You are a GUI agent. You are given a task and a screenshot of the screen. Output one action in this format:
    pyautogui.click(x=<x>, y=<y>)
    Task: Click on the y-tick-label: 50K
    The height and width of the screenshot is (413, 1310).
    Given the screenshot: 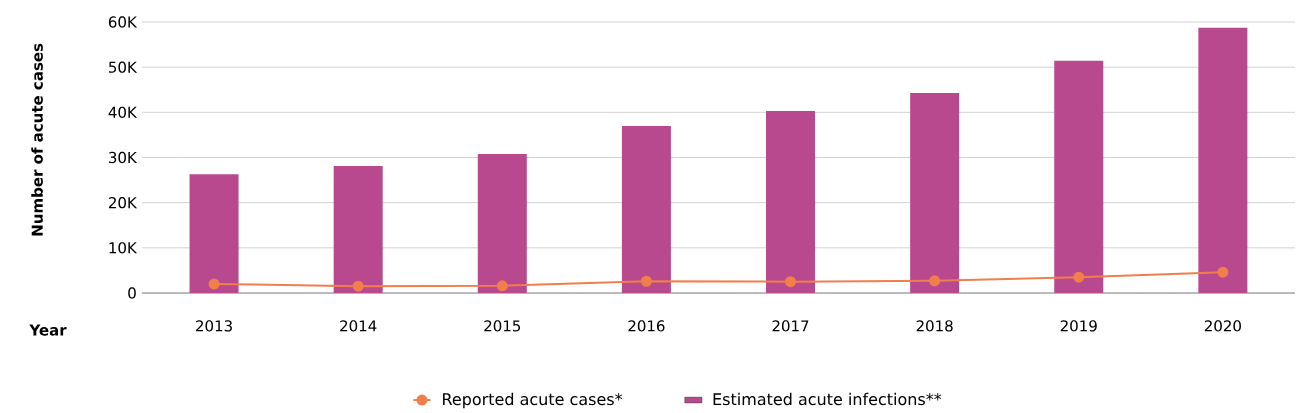 What is the action you would take?
    pyautogui.click(x=123, y=67)
    